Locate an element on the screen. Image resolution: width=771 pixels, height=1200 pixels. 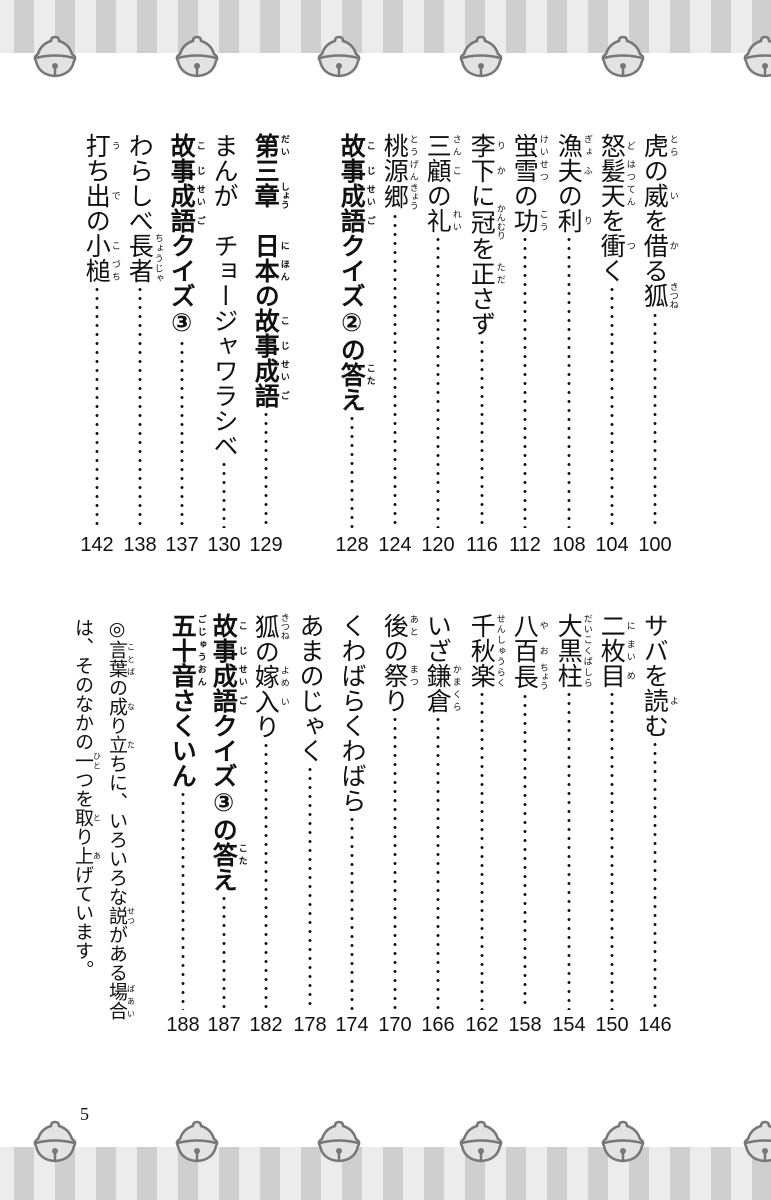
toc-entry: いざ鎌倉かまくら is located at coordinates (438, 811).